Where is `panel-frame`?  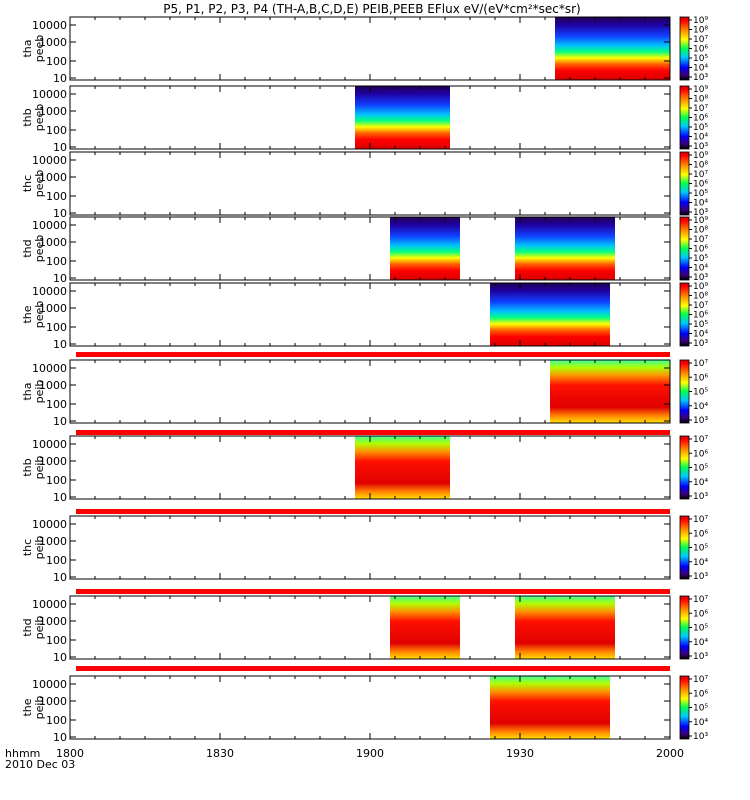
panel-frame is located at coordinates (370, 547).